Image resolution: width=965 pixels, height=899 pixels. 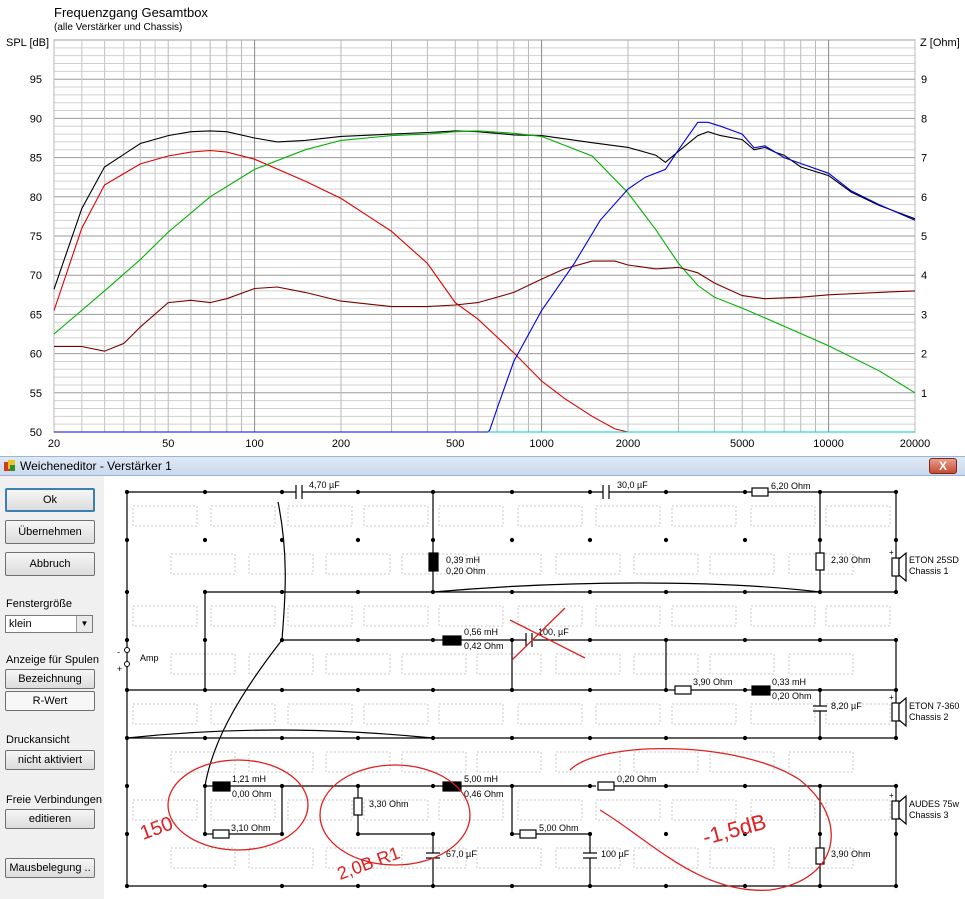 What do you see at coordinates (452, 786) in the screenshot?
I see `inductor-l5` at bounding box center [452, 786].